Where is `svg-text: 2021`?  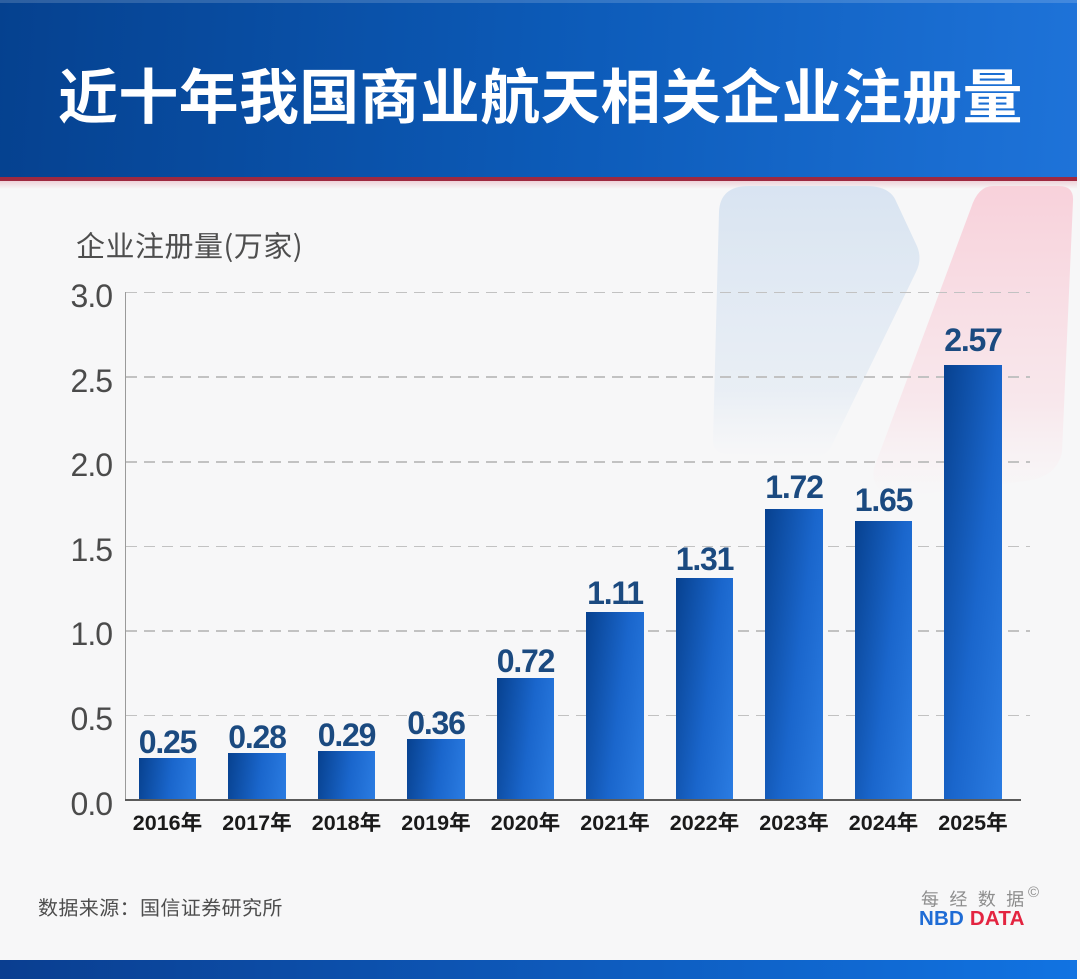
svg-text: 2021 is located at coordinates (604, 823).